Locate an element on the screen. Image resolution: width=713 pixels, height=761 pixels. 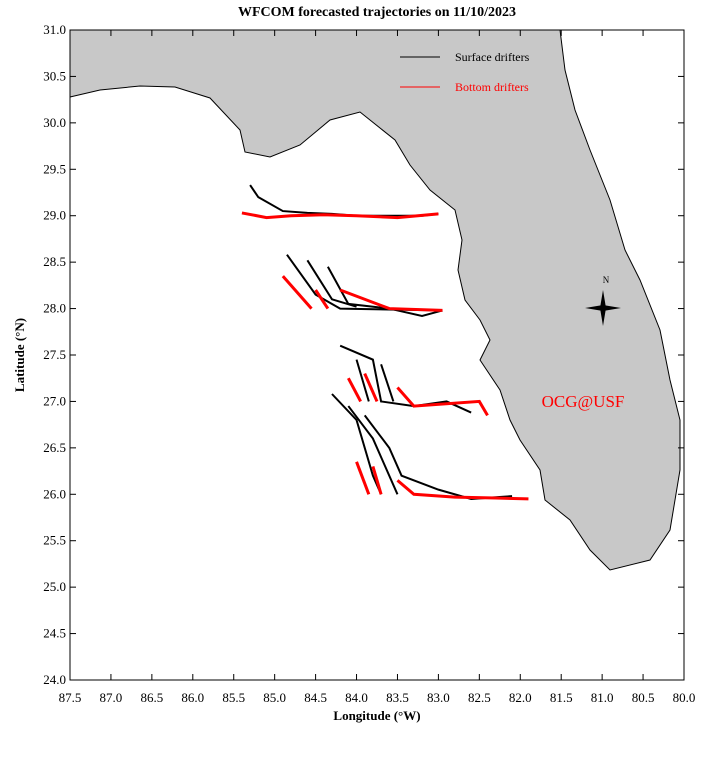
x-tick-label: 86.5 is located at coordinates (151, 697).